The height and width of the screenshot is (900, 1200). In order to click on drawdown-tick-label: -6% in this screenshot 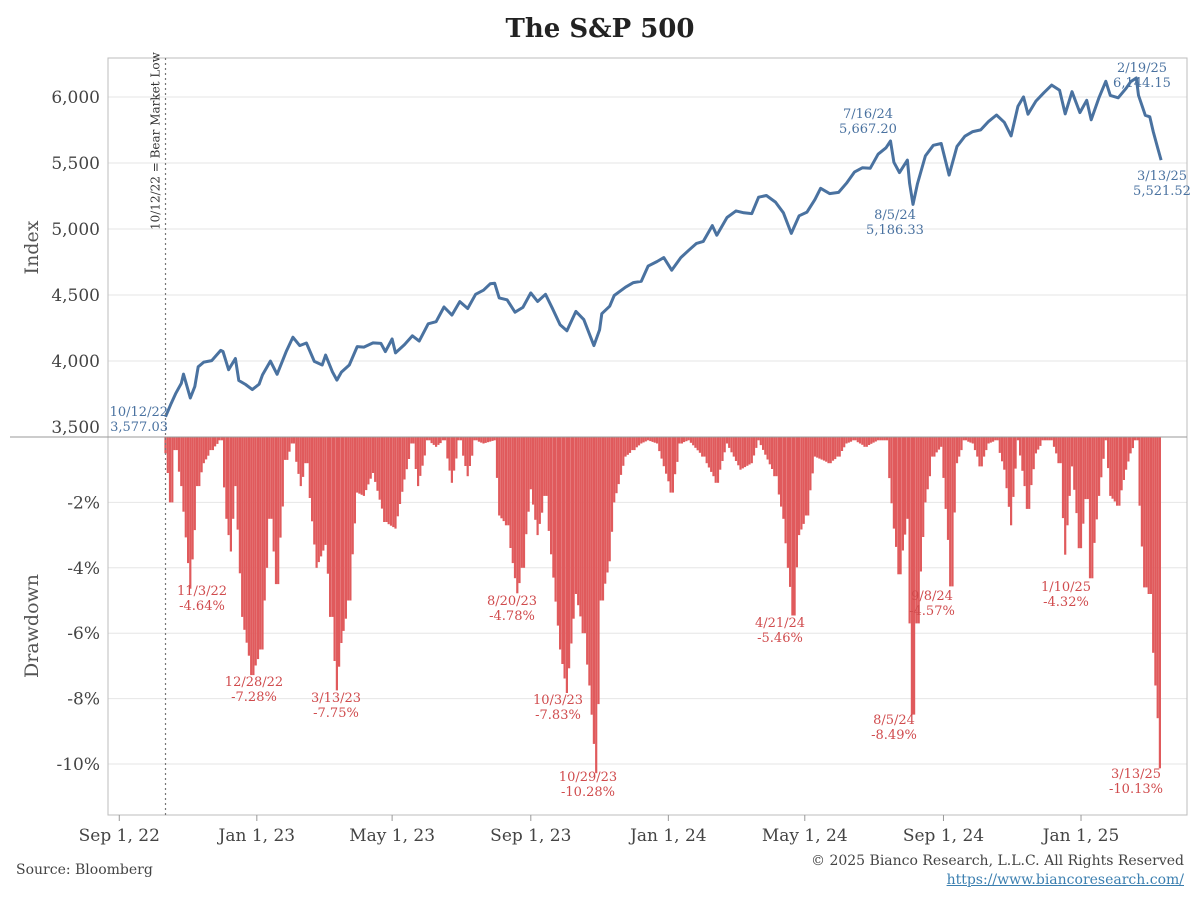, I will do `click(83, 634)`.